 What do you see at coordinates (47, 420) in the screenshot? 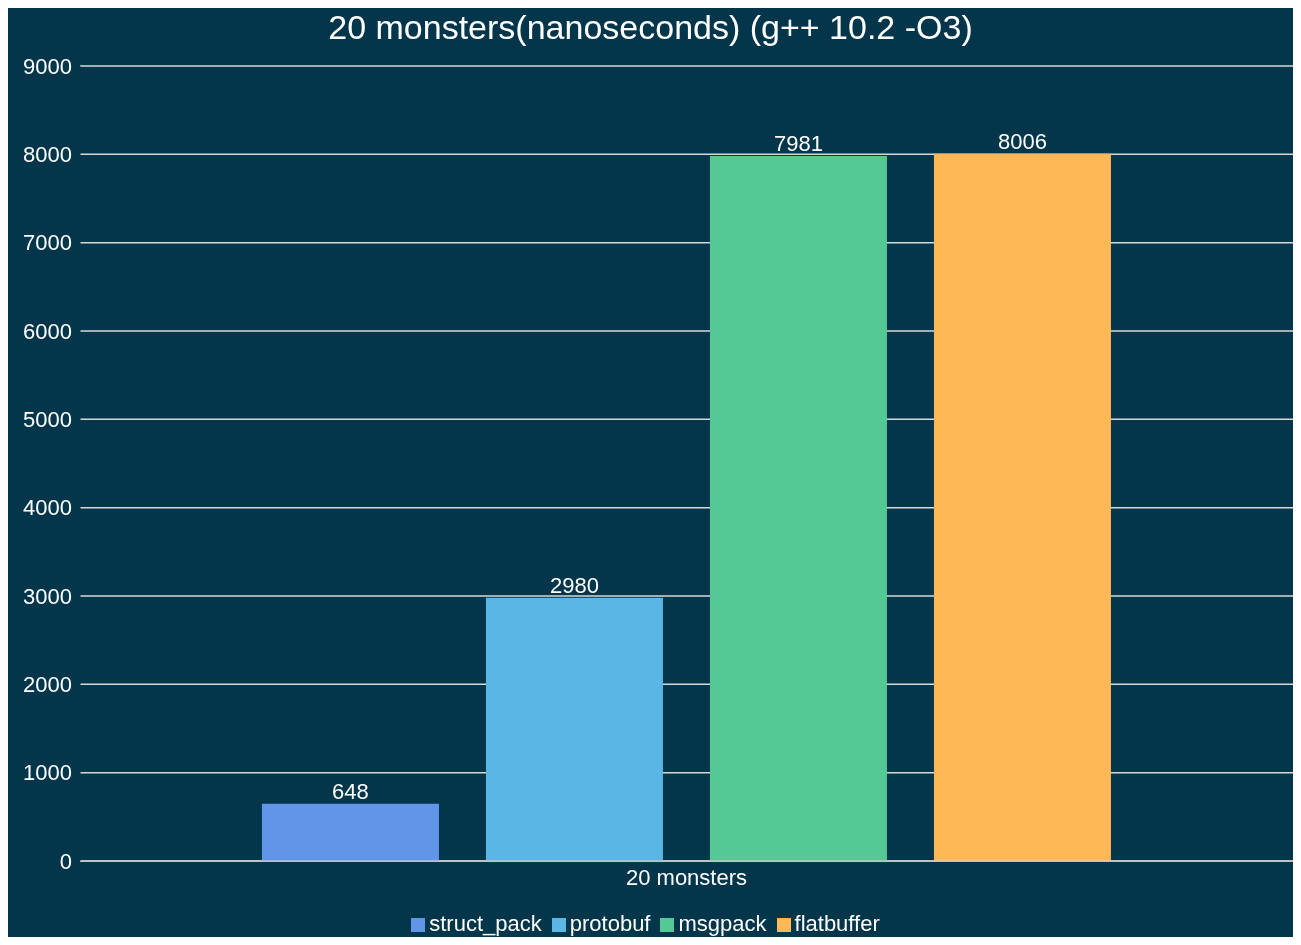
I see `y-tick-label: 5000` at bounding box center [47, 420].